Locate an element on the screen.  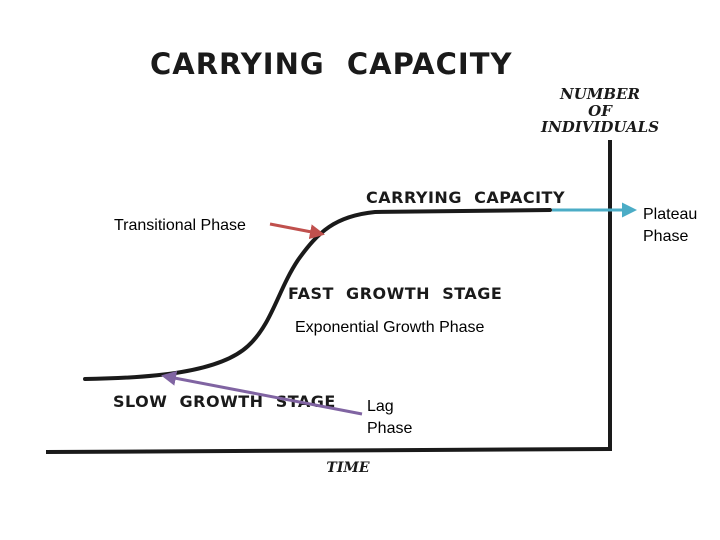
y-axis-label-line-2: OF is located at coordinates (600, 111).